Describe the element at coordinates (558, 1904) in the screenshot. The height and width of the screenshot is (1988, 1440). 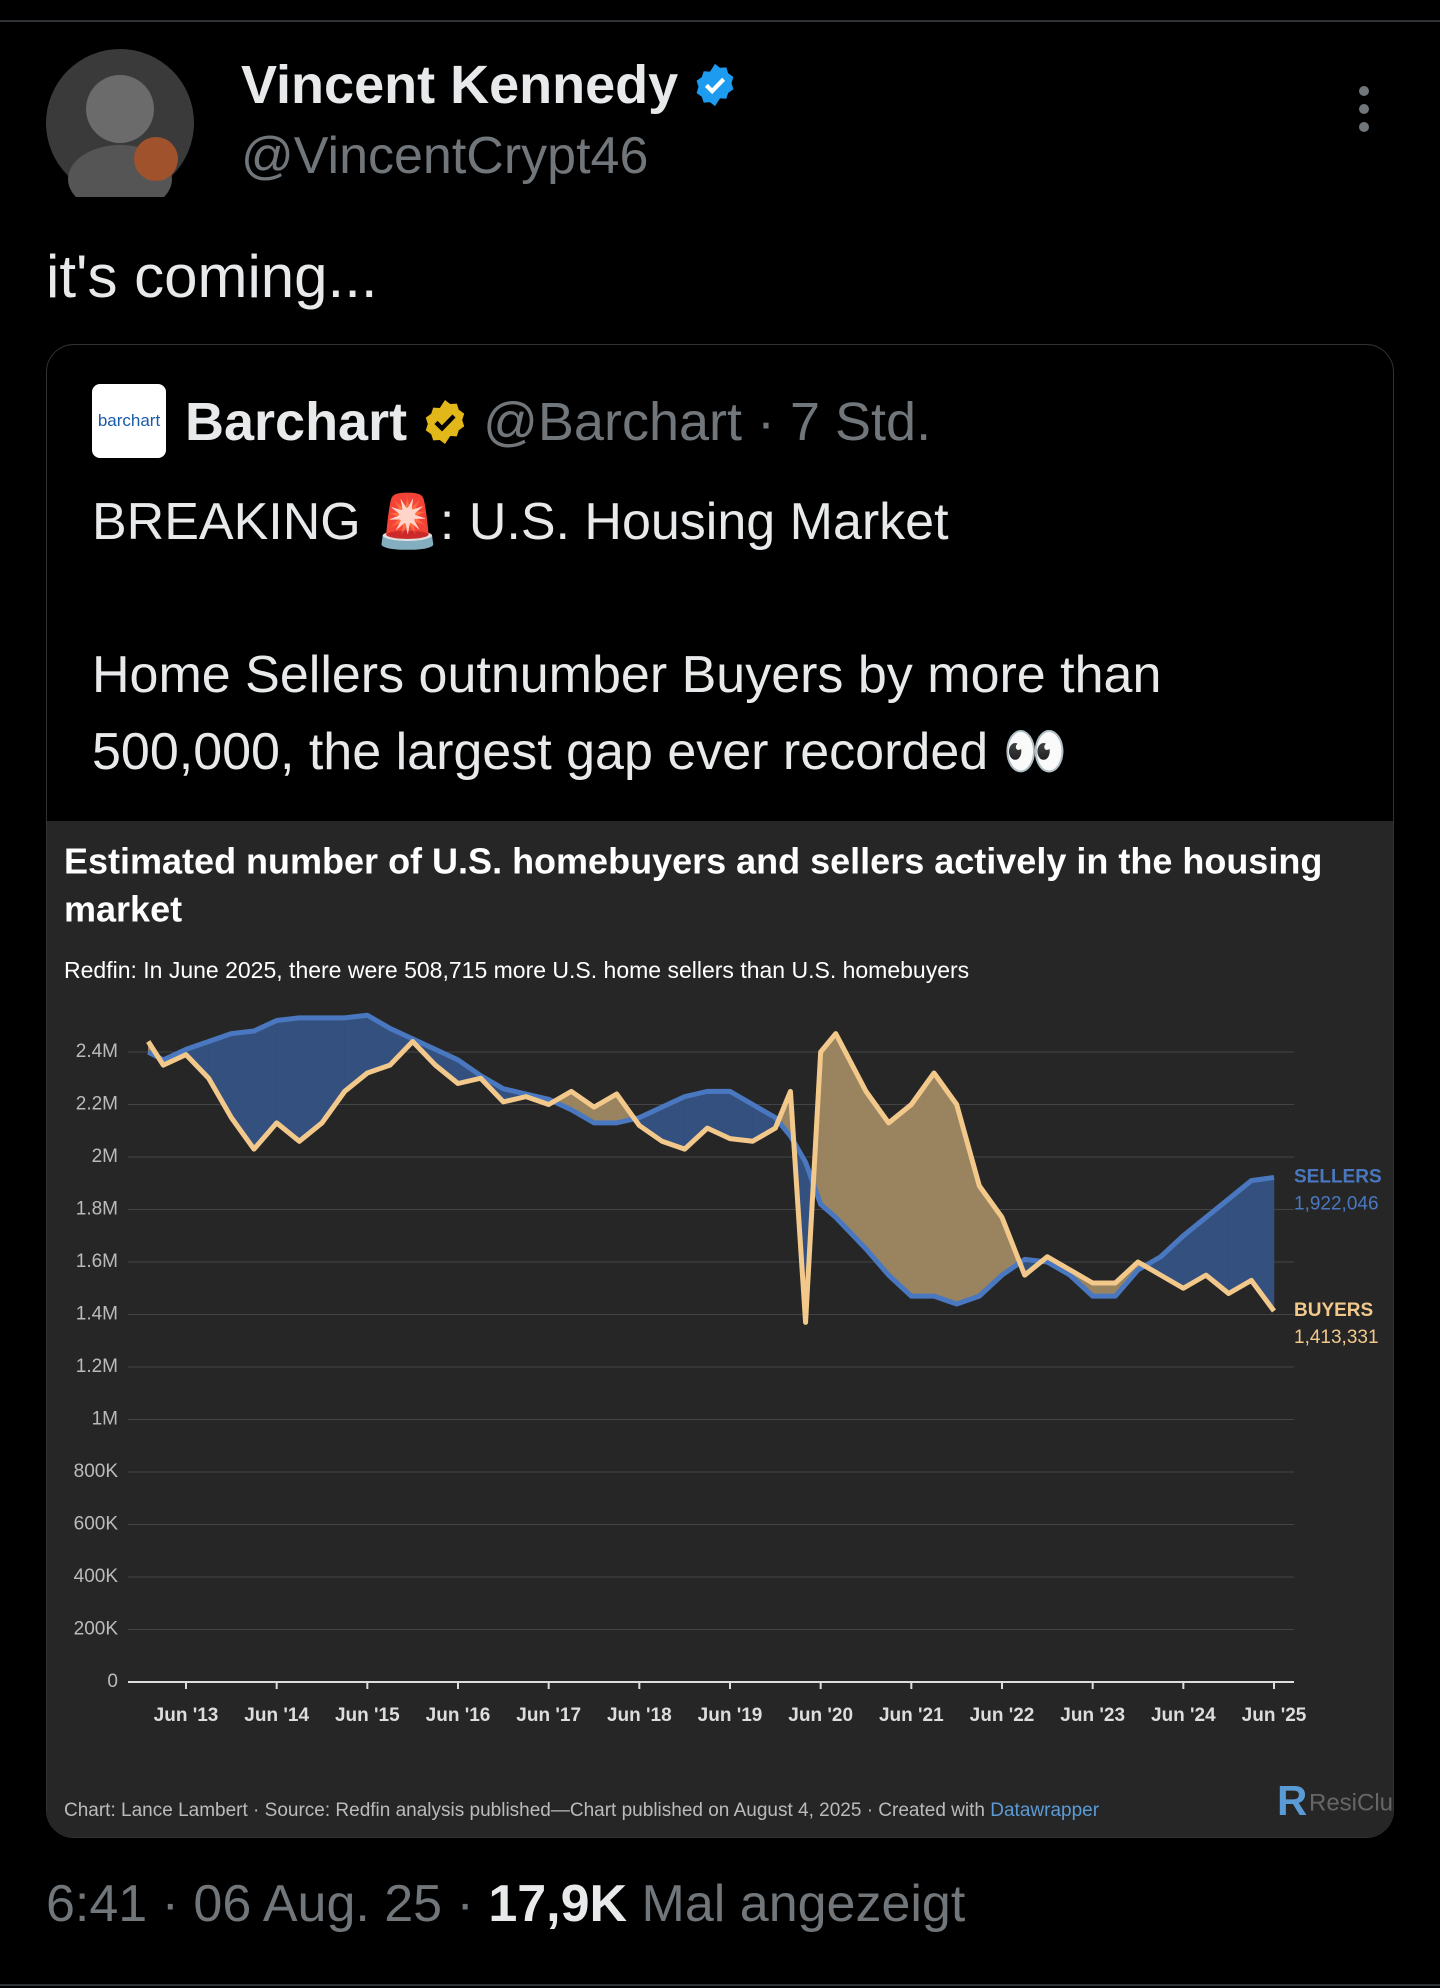
I see `views: 17,9K` at that location.